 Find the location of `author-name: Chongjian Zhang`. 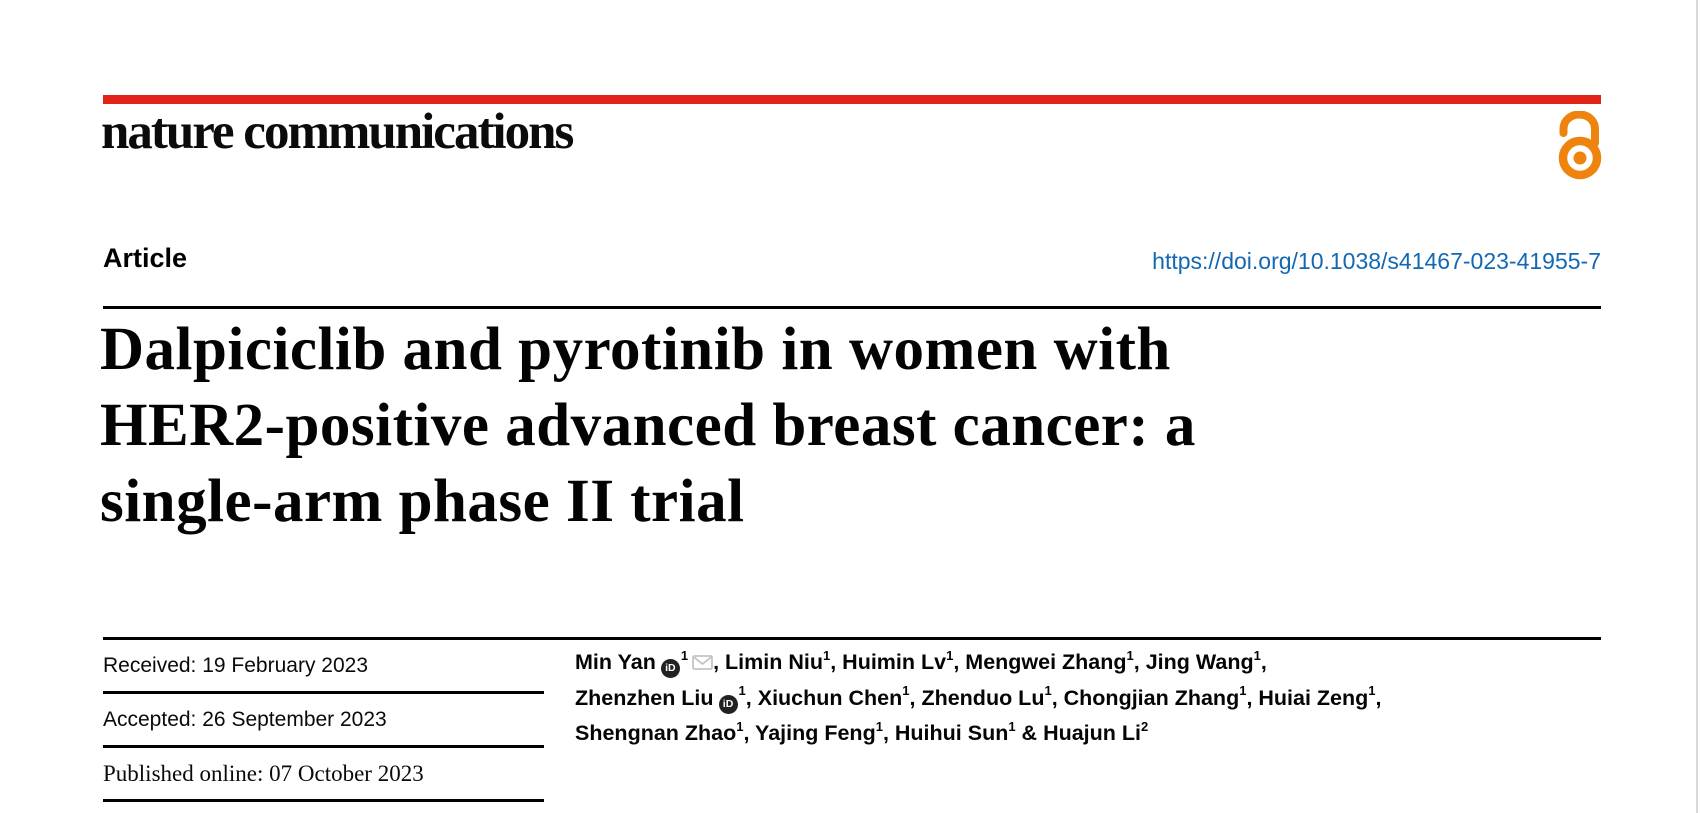

author-name: Chongjian Zhang is located at coordinates (1151, 697).